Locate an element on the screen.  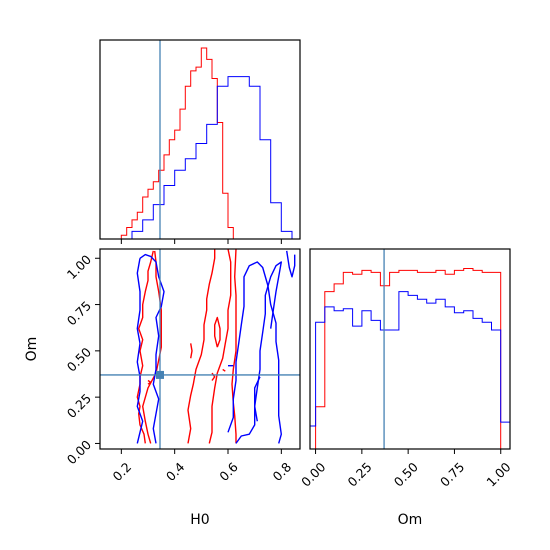
om-ytick-label: 1.00 is located at coordinates (79, 267).